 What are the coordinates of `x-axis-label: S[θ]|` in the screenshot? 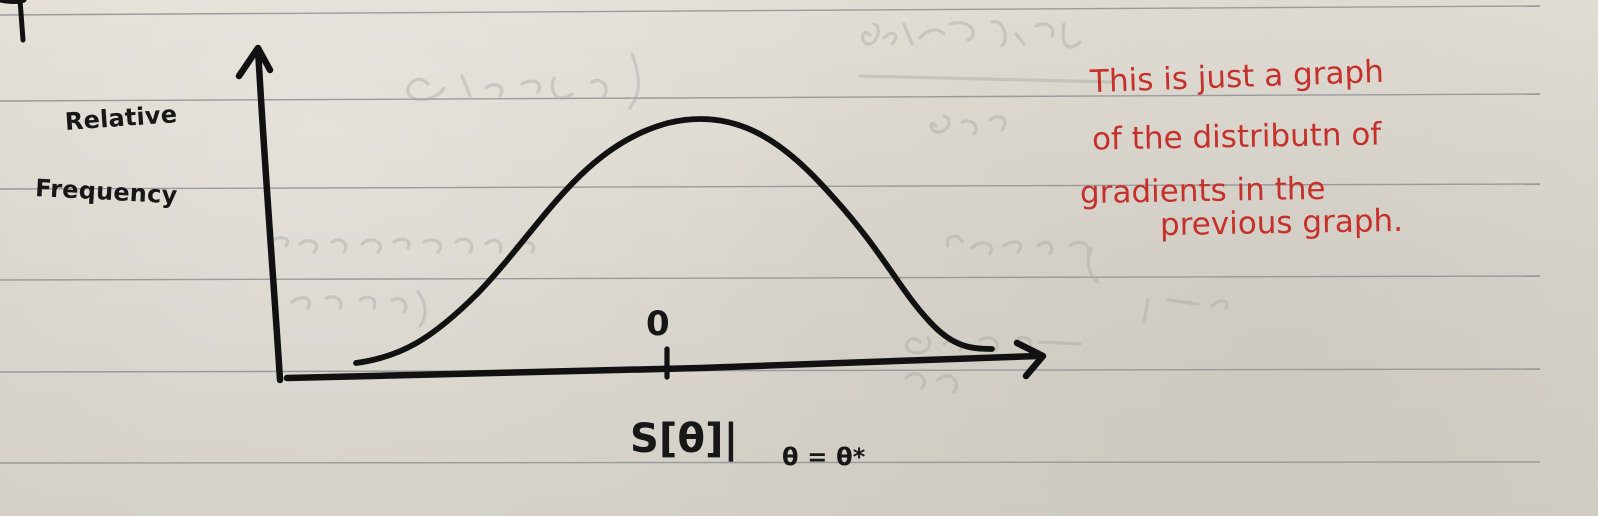 It's located at (684, 439).